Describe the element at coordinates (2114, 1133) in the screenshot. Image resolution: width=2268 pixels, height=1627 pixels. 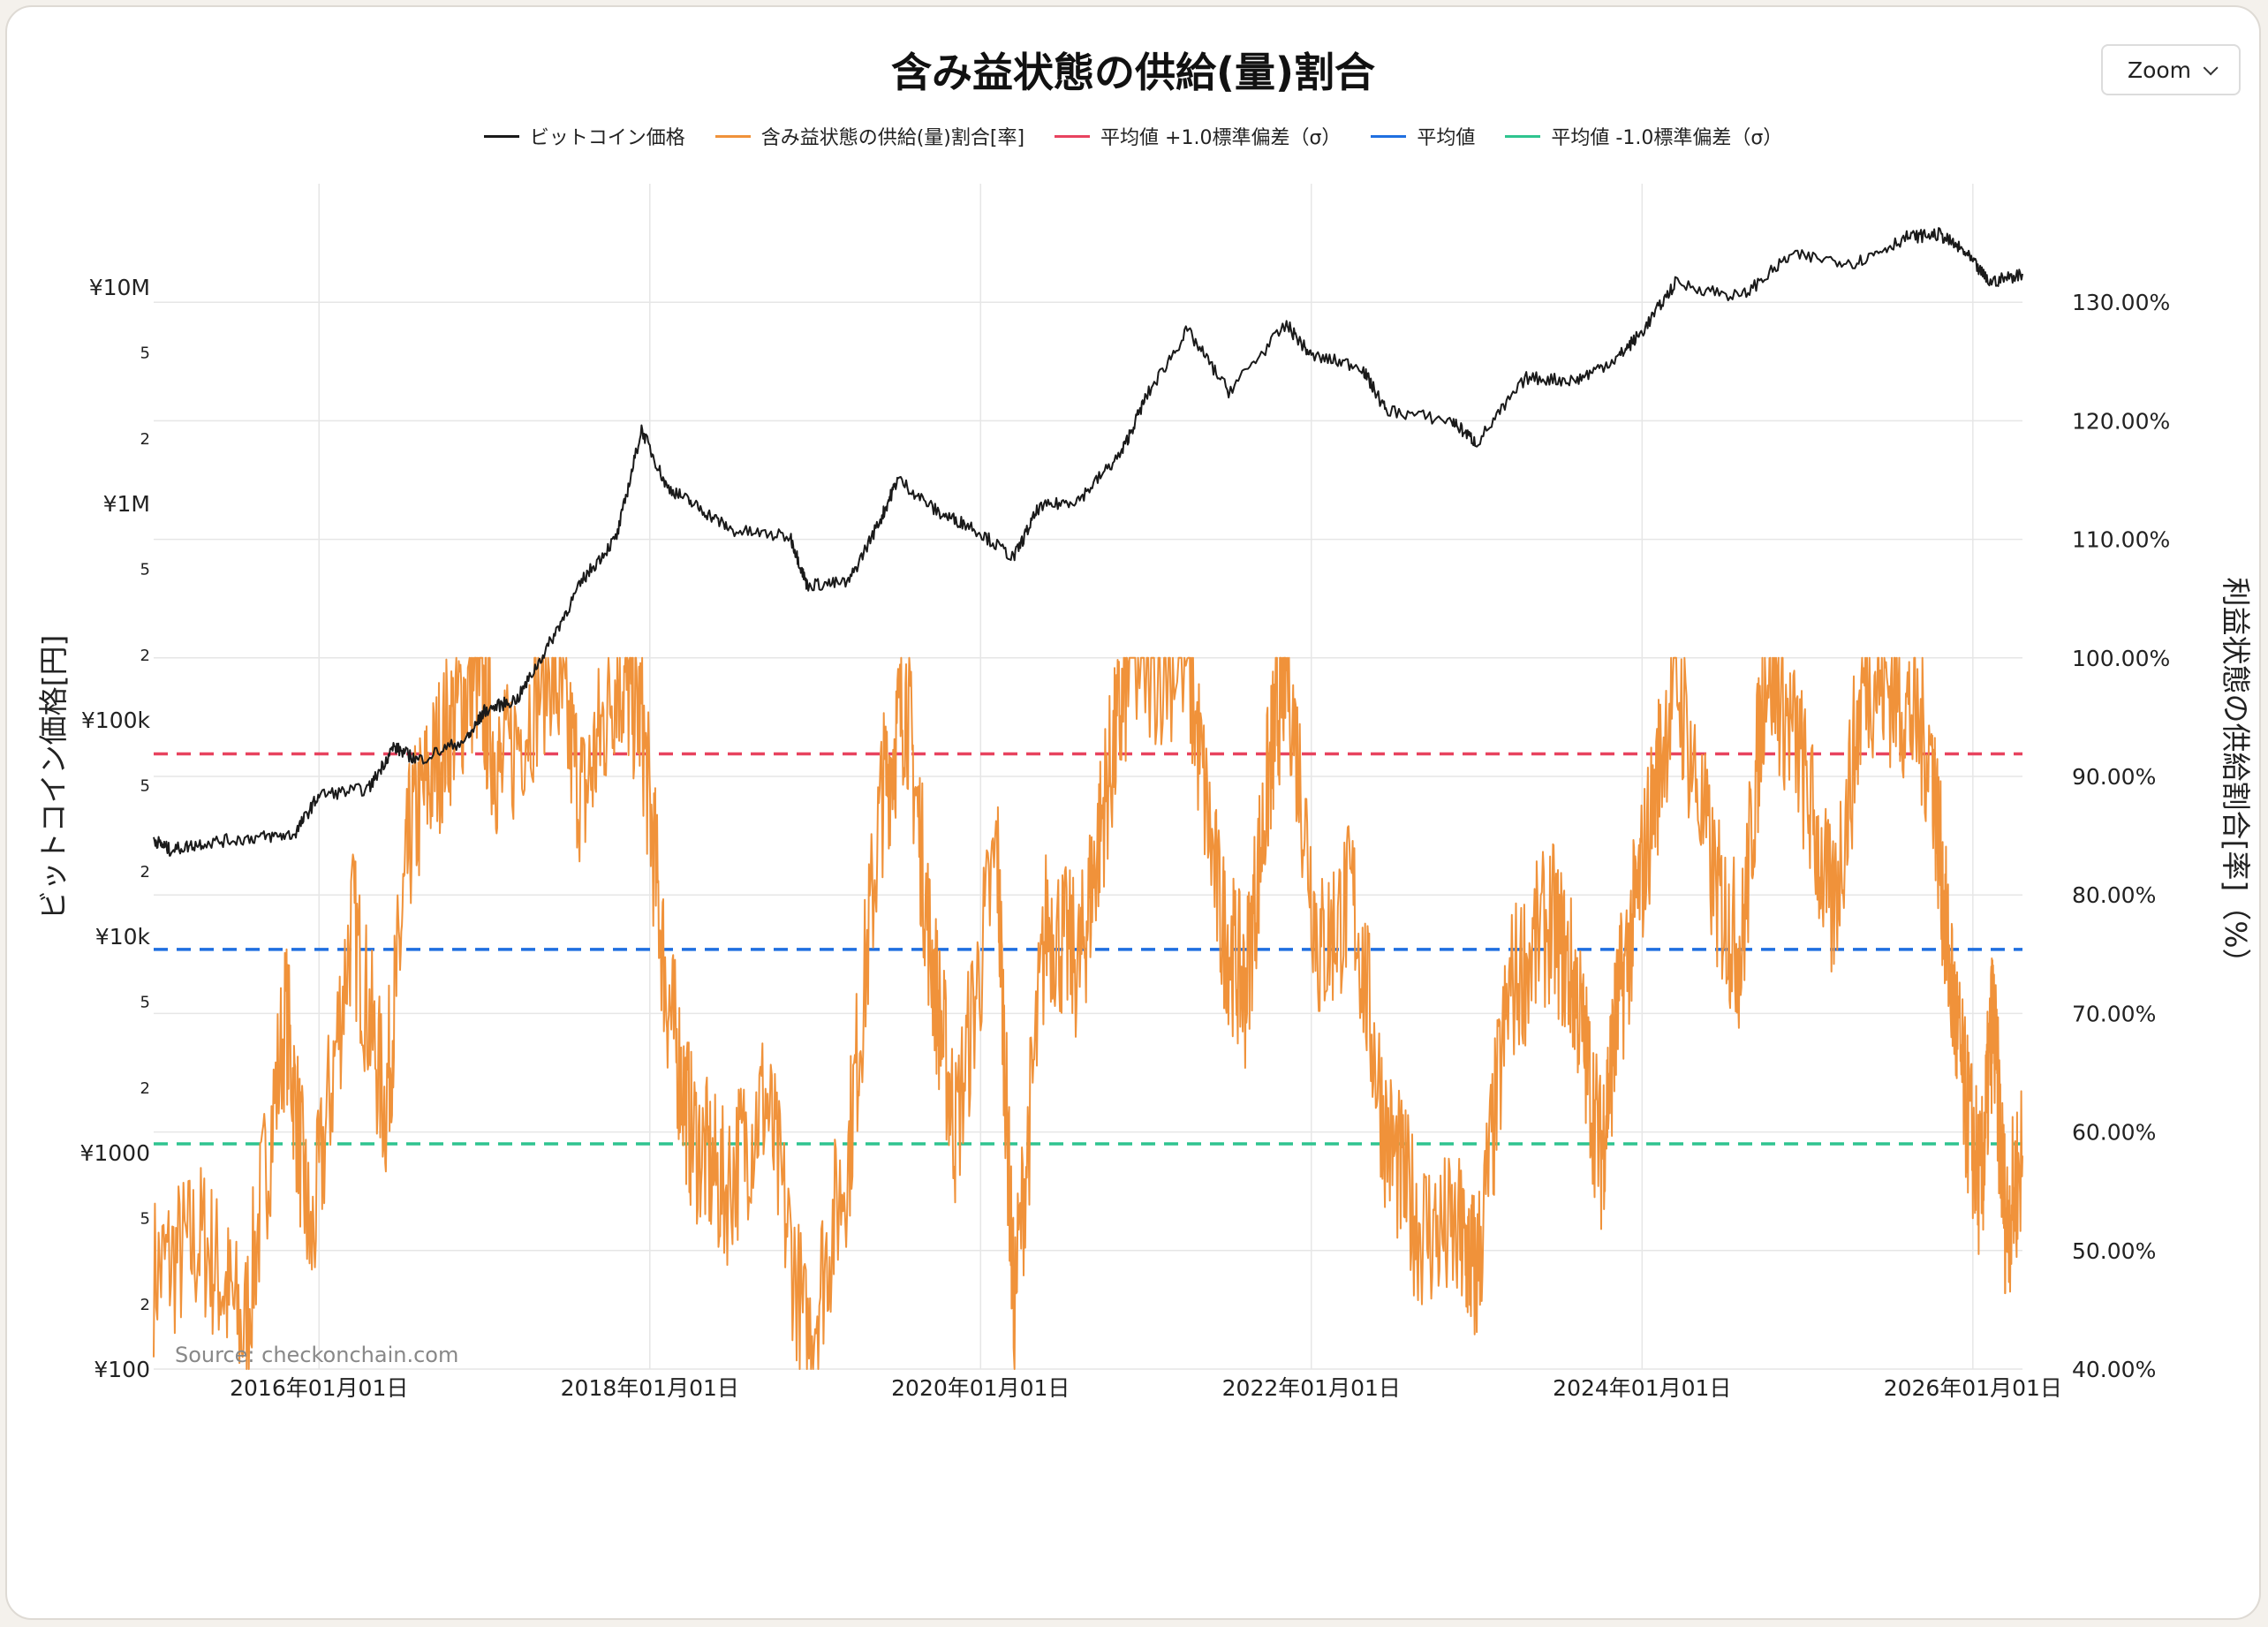
I see `y-right-tick-label: 60.00%` at that location.